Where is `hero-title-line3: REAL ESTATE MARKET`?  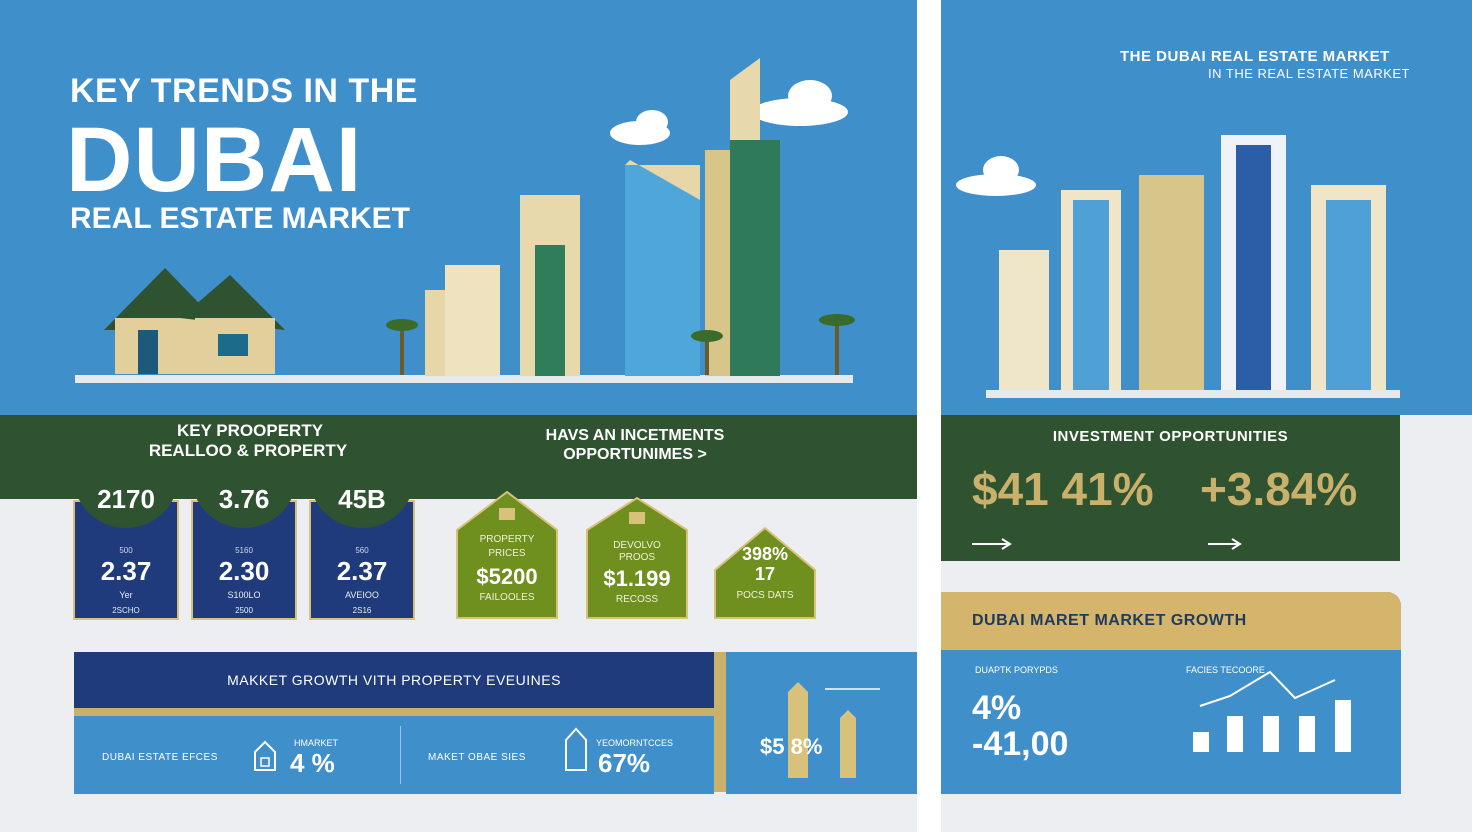 hero-title-line3: REAL ESTATE MARKET is located at coordinates (240, 218).